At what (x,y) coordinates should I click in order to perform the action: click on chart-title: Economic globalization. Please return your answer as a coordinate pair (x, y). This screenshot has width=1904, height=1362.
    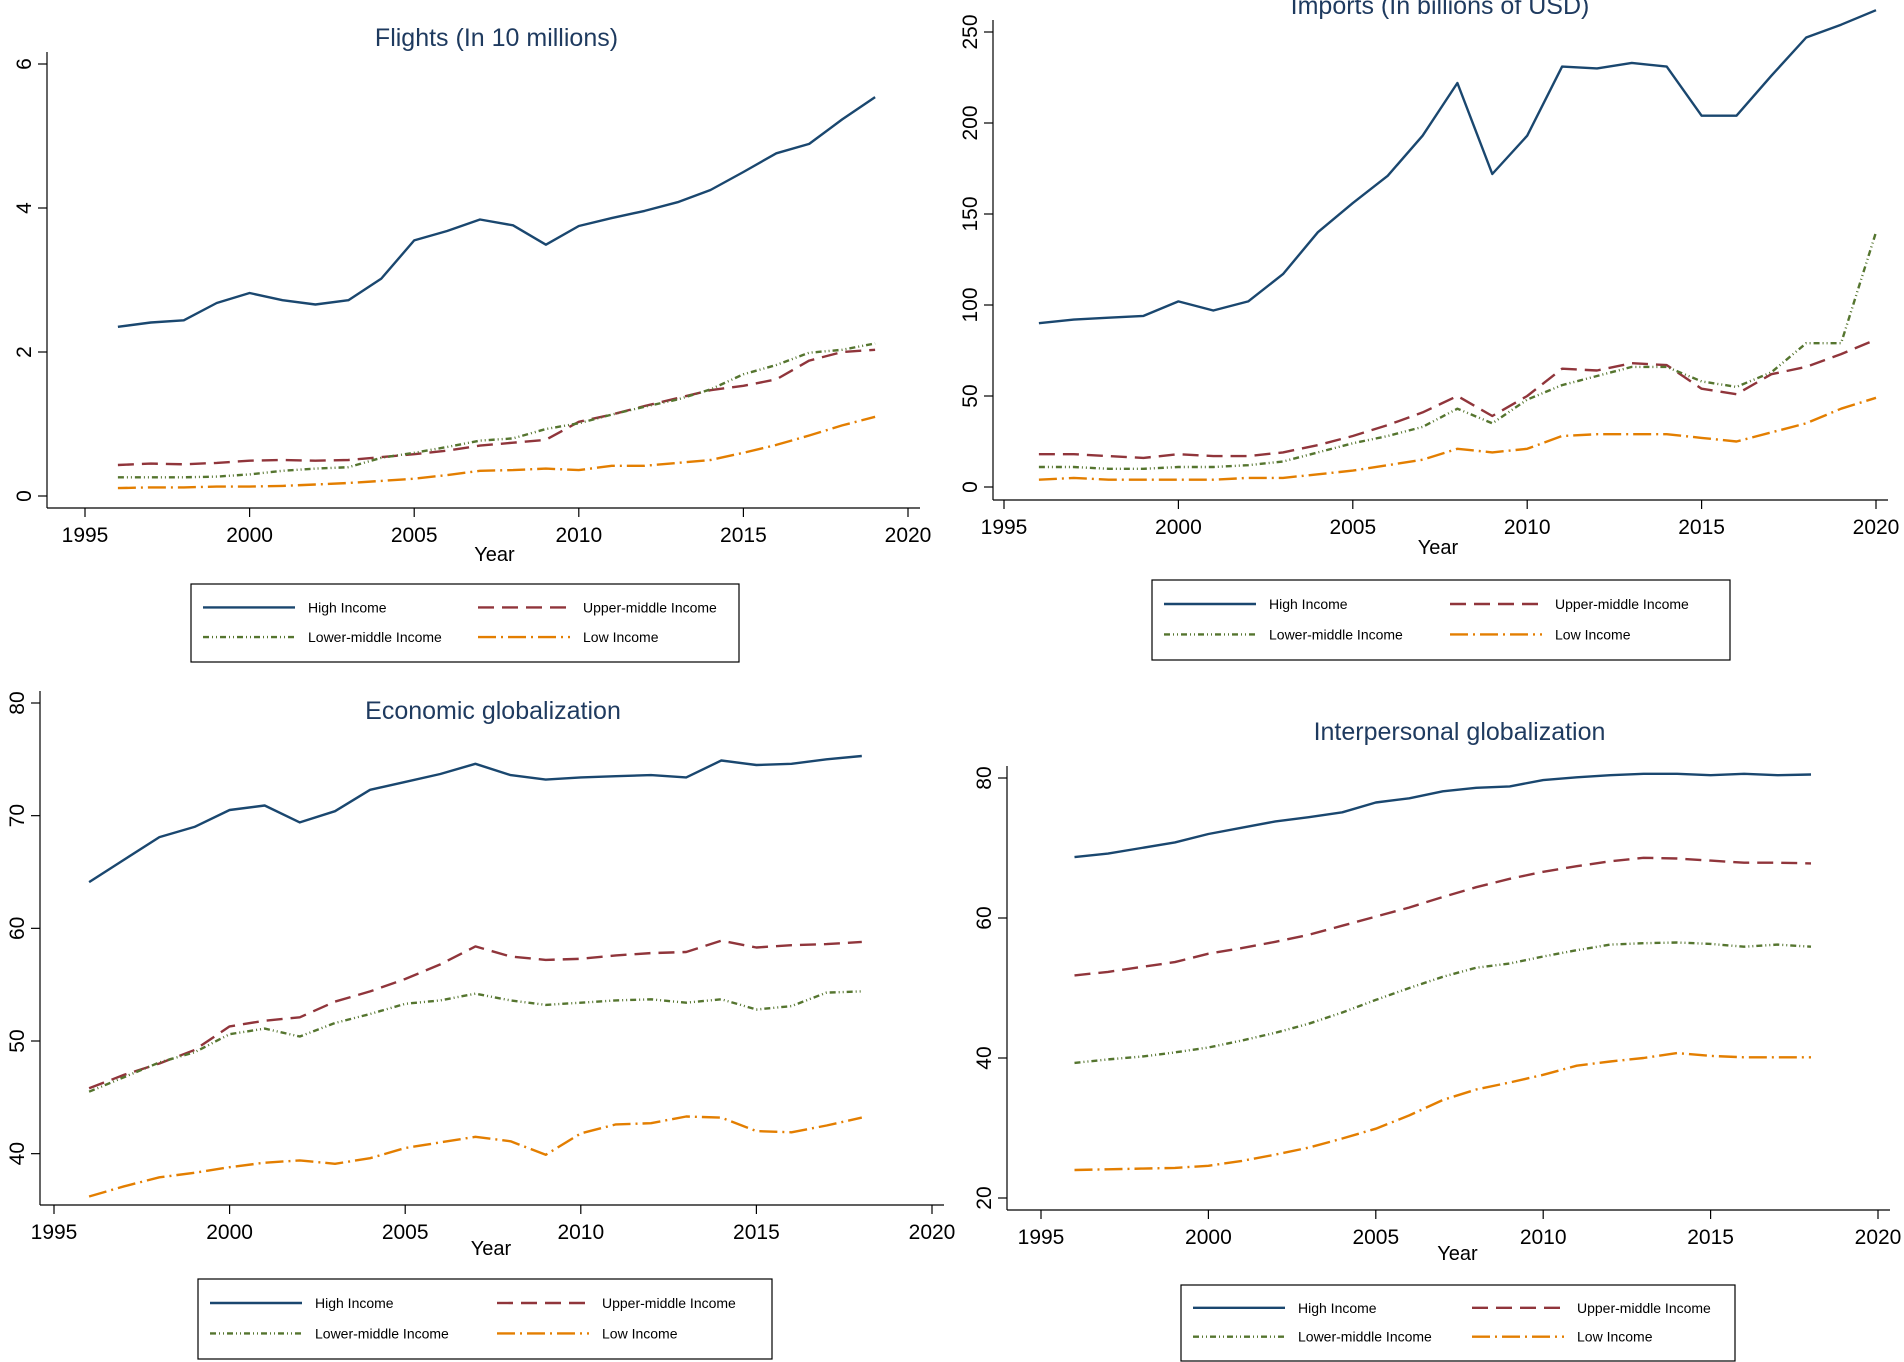
    Looking at the image, I should click on (493, 711).